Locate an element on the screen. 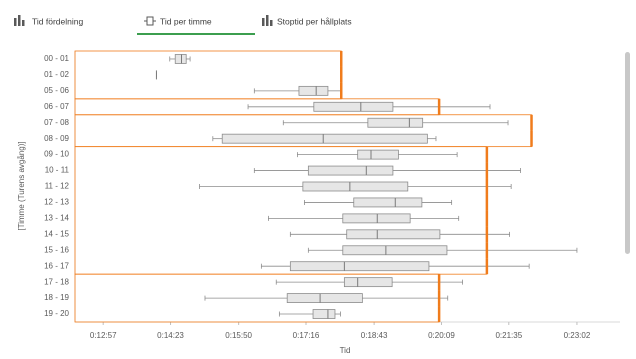 This screenshot has height=359, width=636. x-tick-label: 0:12:57 is located at coordinates (103, 335).